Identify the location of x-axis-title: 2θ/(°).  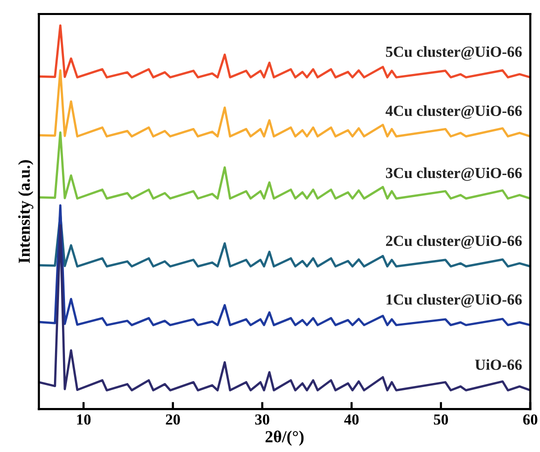
(285, 438).